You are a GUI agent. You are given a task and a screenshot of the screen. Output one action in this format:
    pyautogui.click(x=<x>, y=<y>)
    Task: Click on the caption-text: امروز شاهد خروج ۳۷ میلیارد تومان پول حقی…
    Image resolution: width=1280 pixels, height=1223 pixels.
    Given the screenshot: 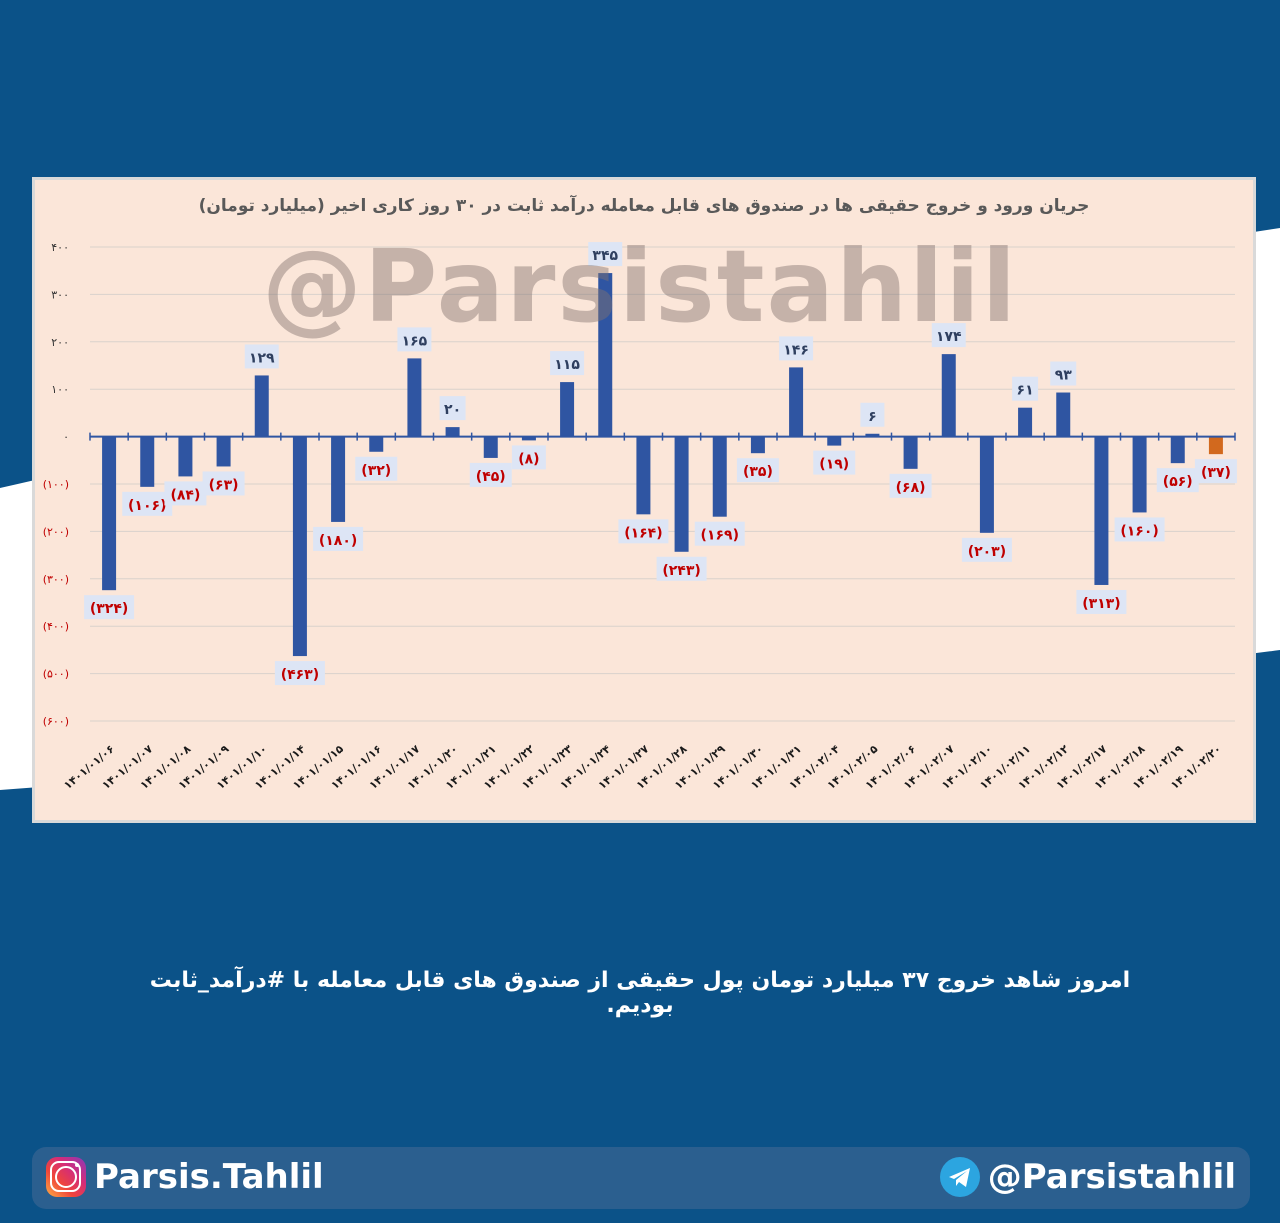 What is the action you would take?
    pyautogui.click(x=640, y=993)
    